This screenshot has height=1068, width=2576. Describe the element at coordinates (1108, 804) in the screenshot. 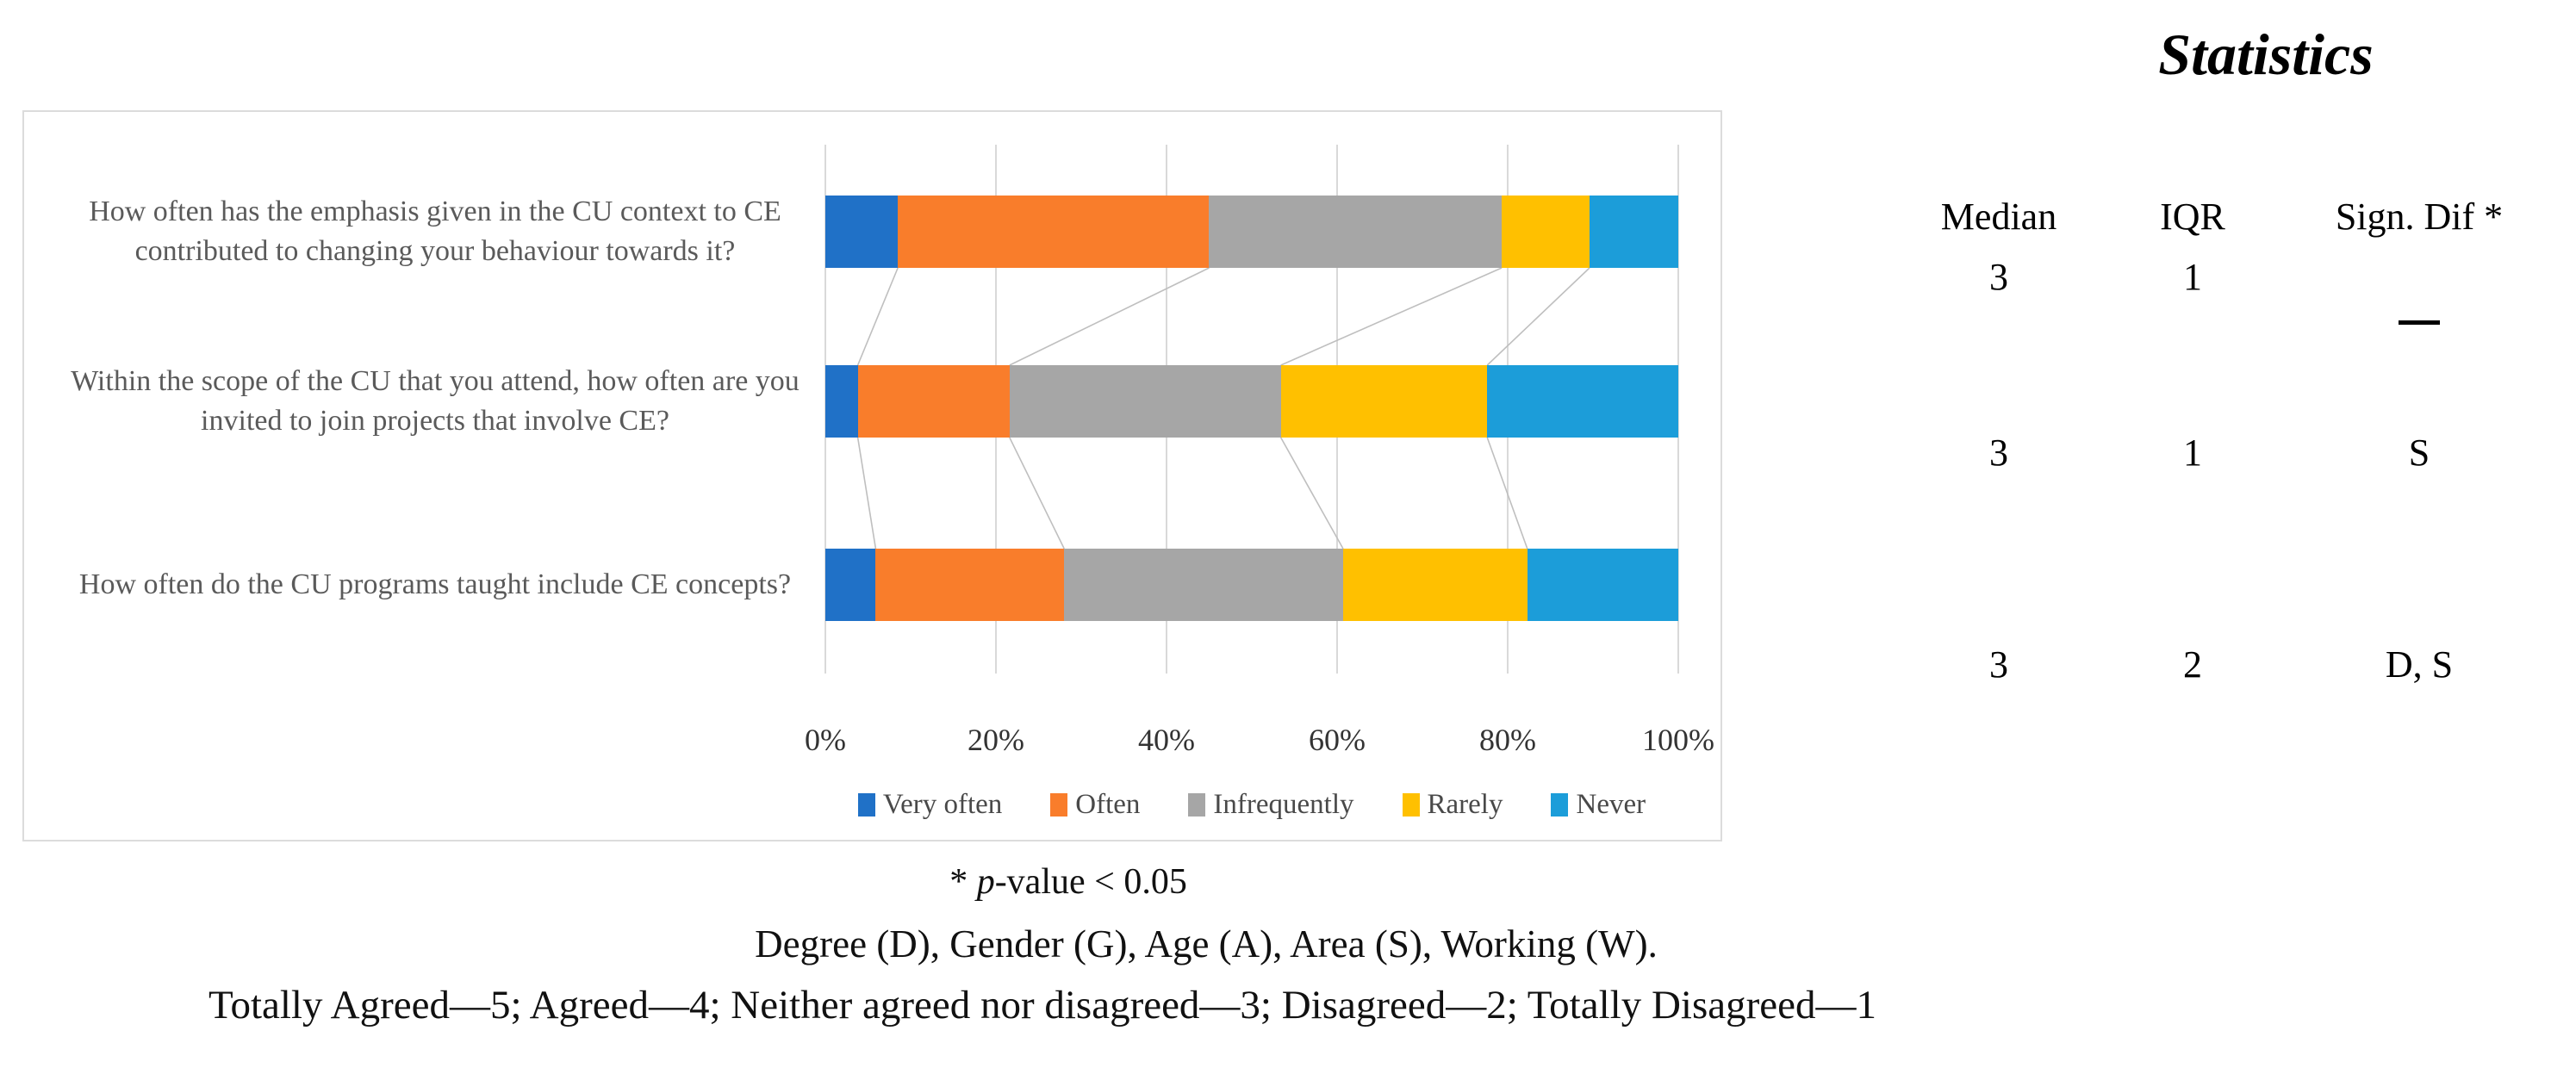

I see `legend-label: Often` at that location.